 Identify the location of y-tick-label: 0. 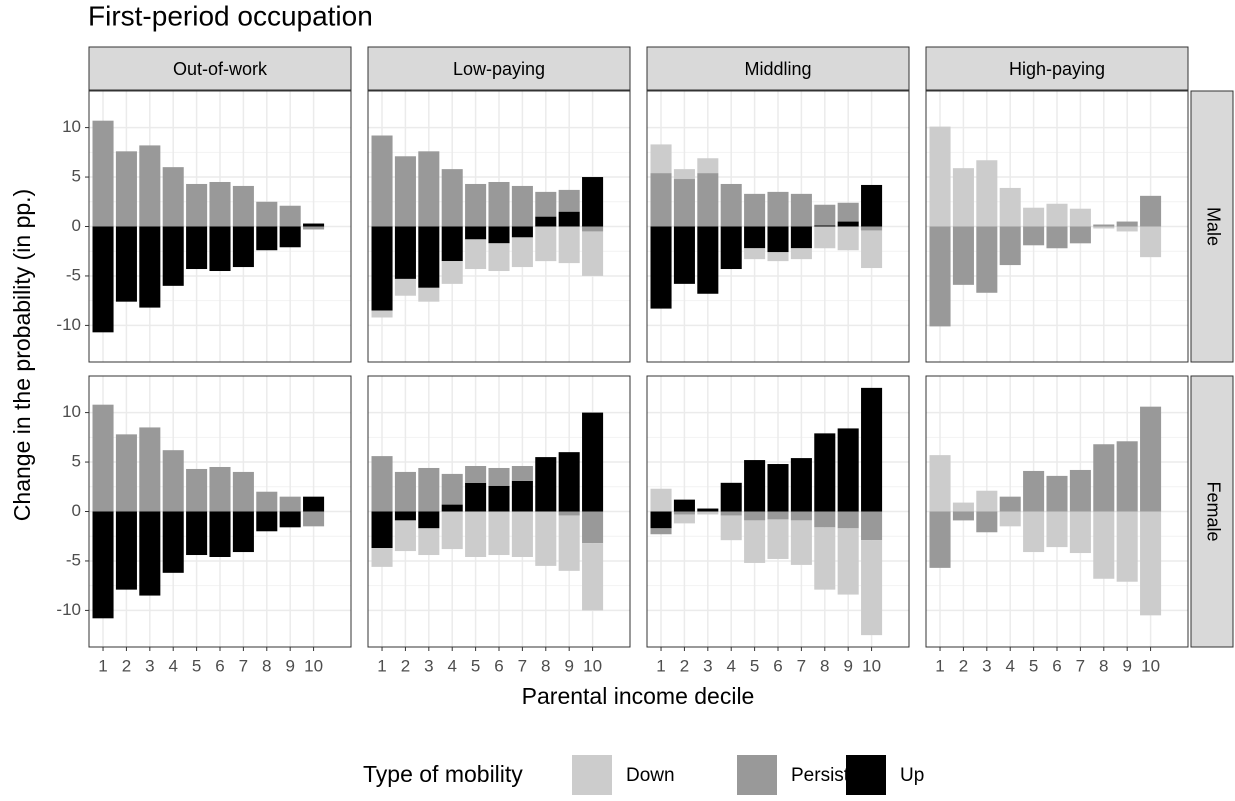
(76, 510).